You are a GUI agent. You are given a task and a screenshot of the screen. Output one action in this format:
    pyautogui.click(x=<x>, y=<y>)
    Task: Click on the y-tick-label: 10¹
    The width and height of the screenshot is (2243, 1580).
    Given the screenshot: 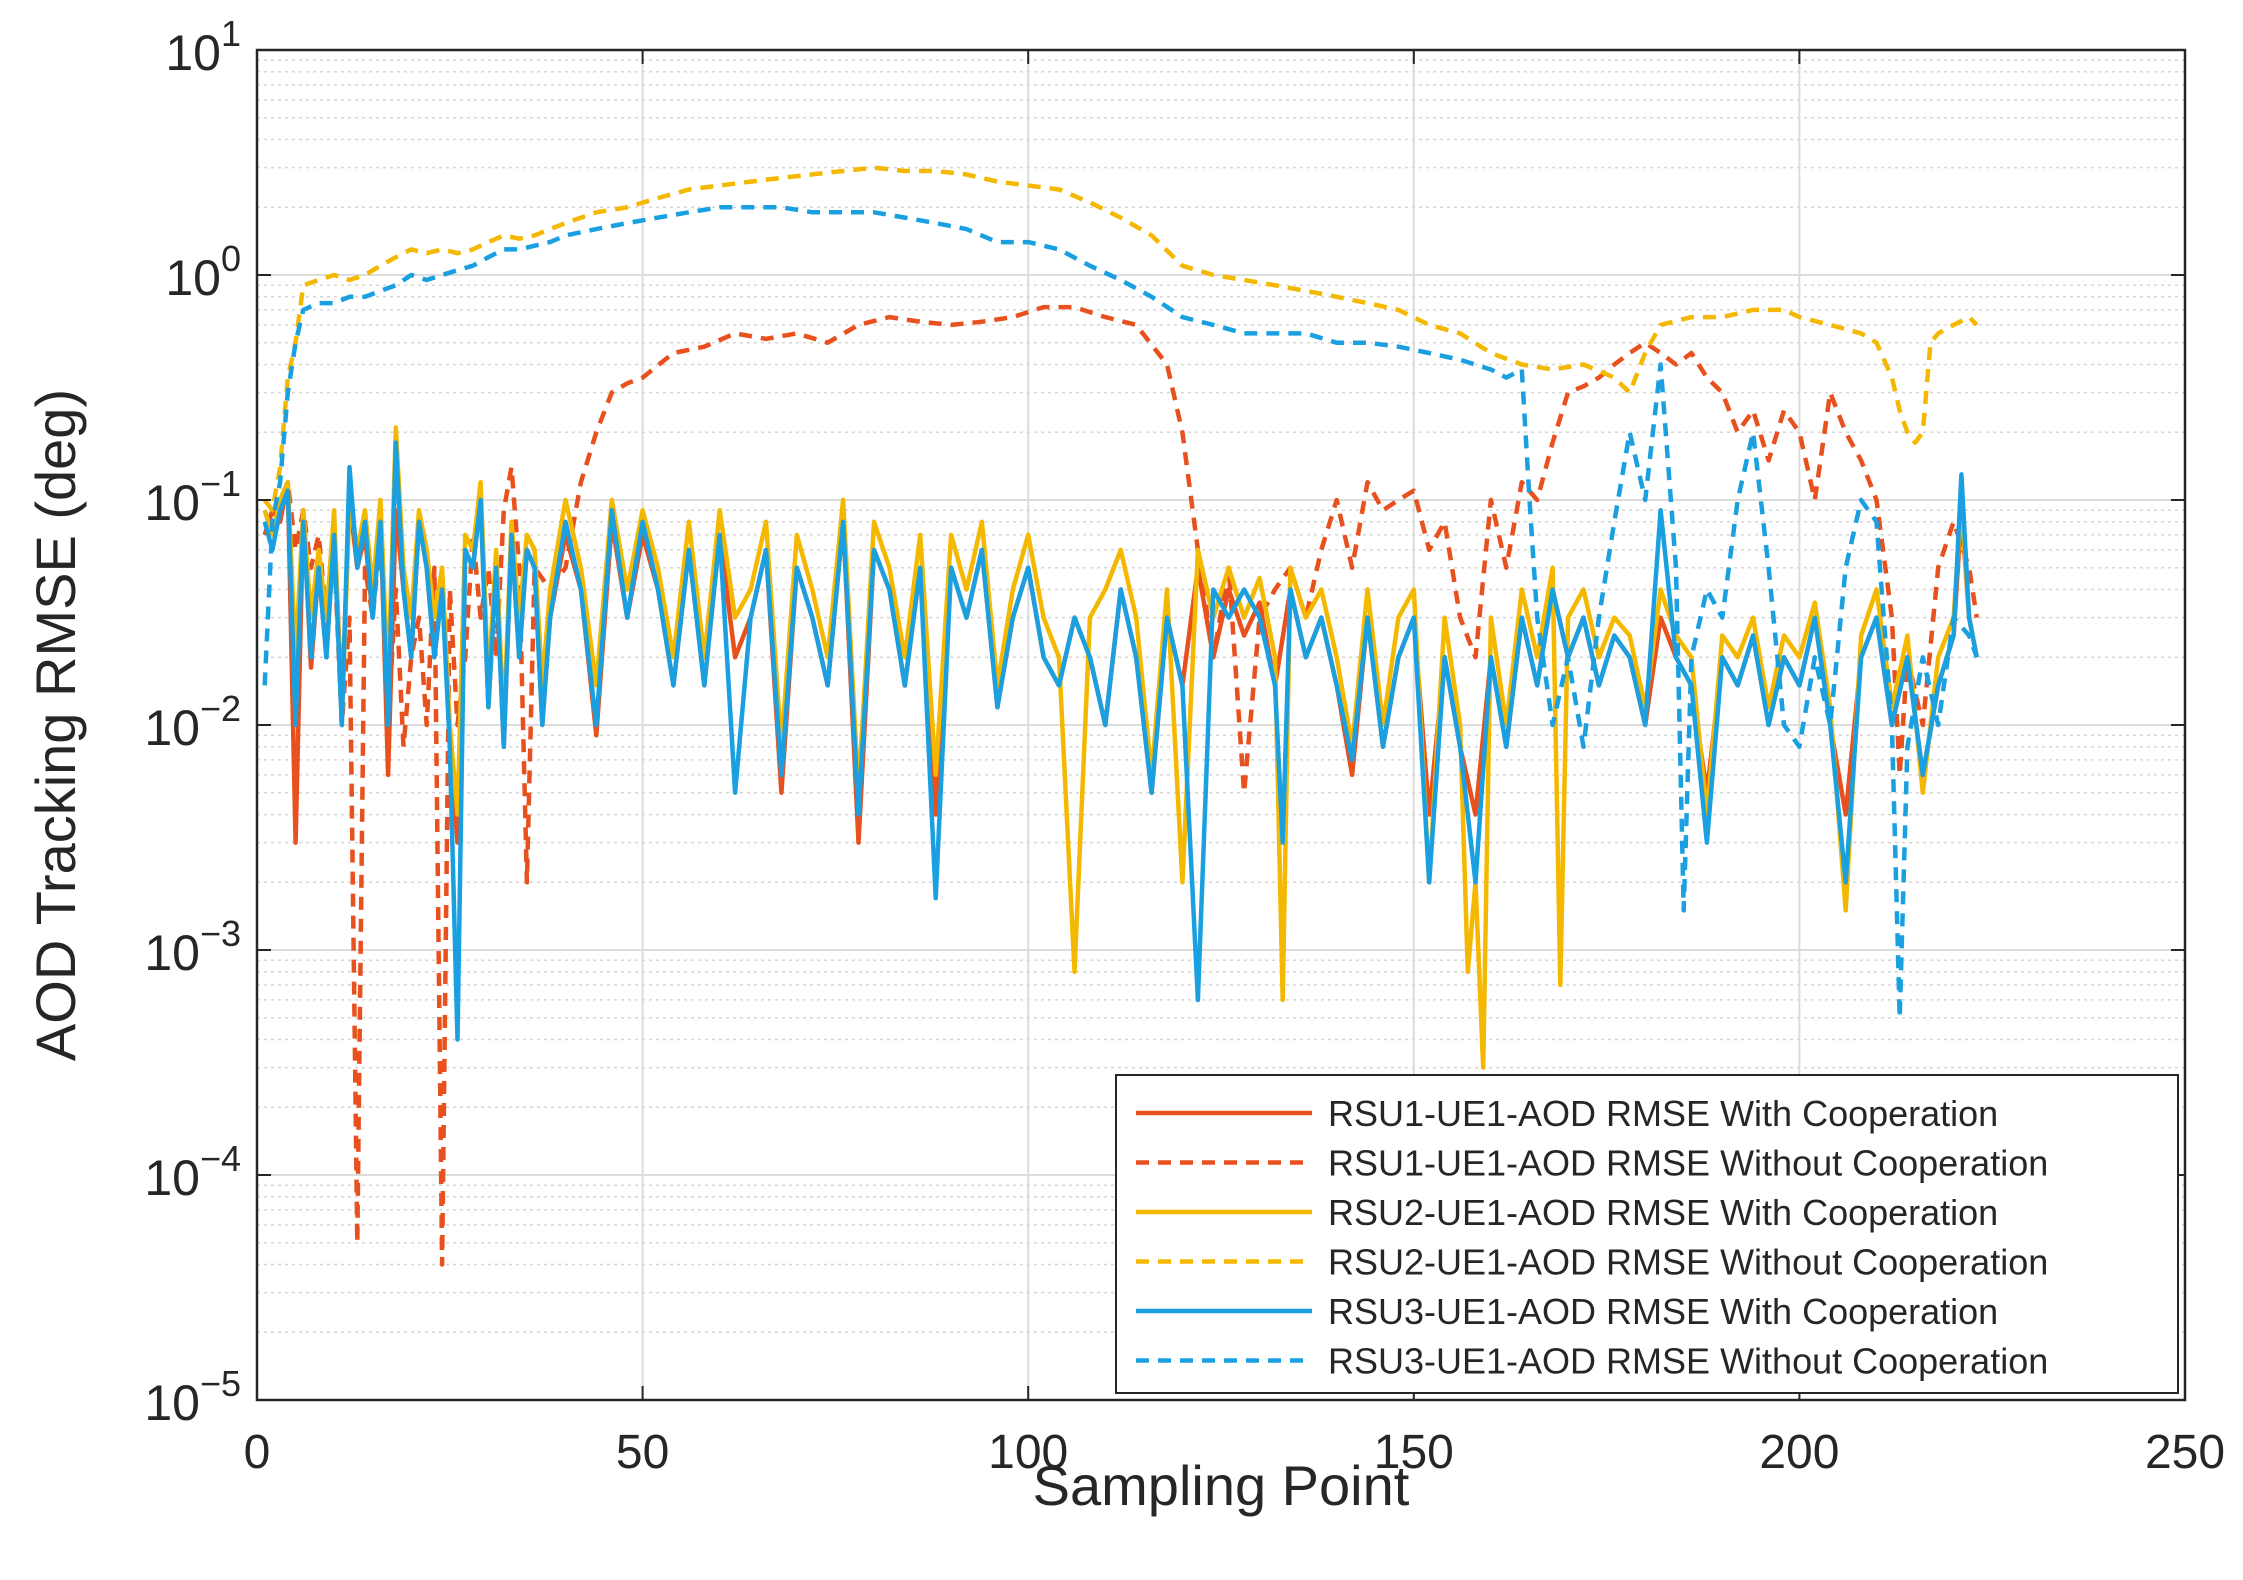 What is the action you would take?
    pyautogui.click(x=203, y=47)
    